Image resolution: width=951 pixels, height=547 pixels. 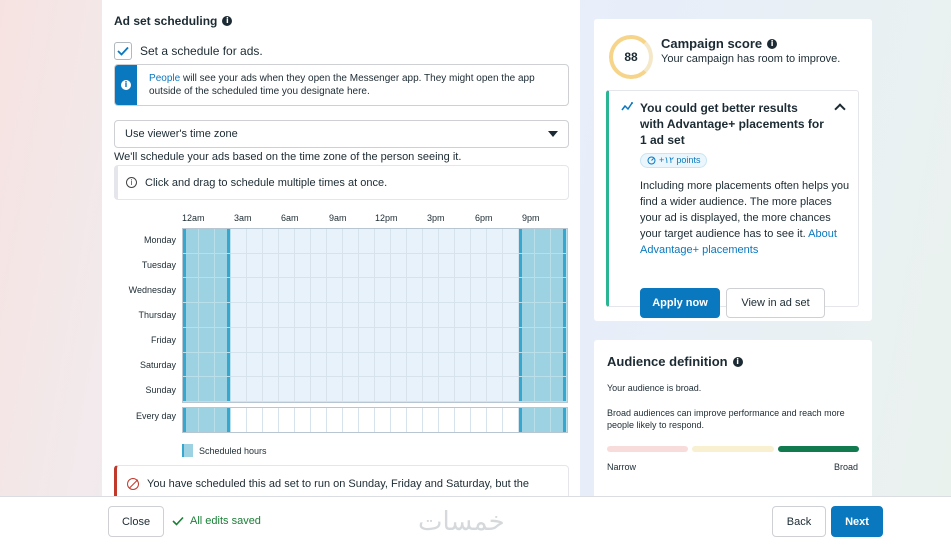 I want to click on every-day-row, so click(x=375, y=420).